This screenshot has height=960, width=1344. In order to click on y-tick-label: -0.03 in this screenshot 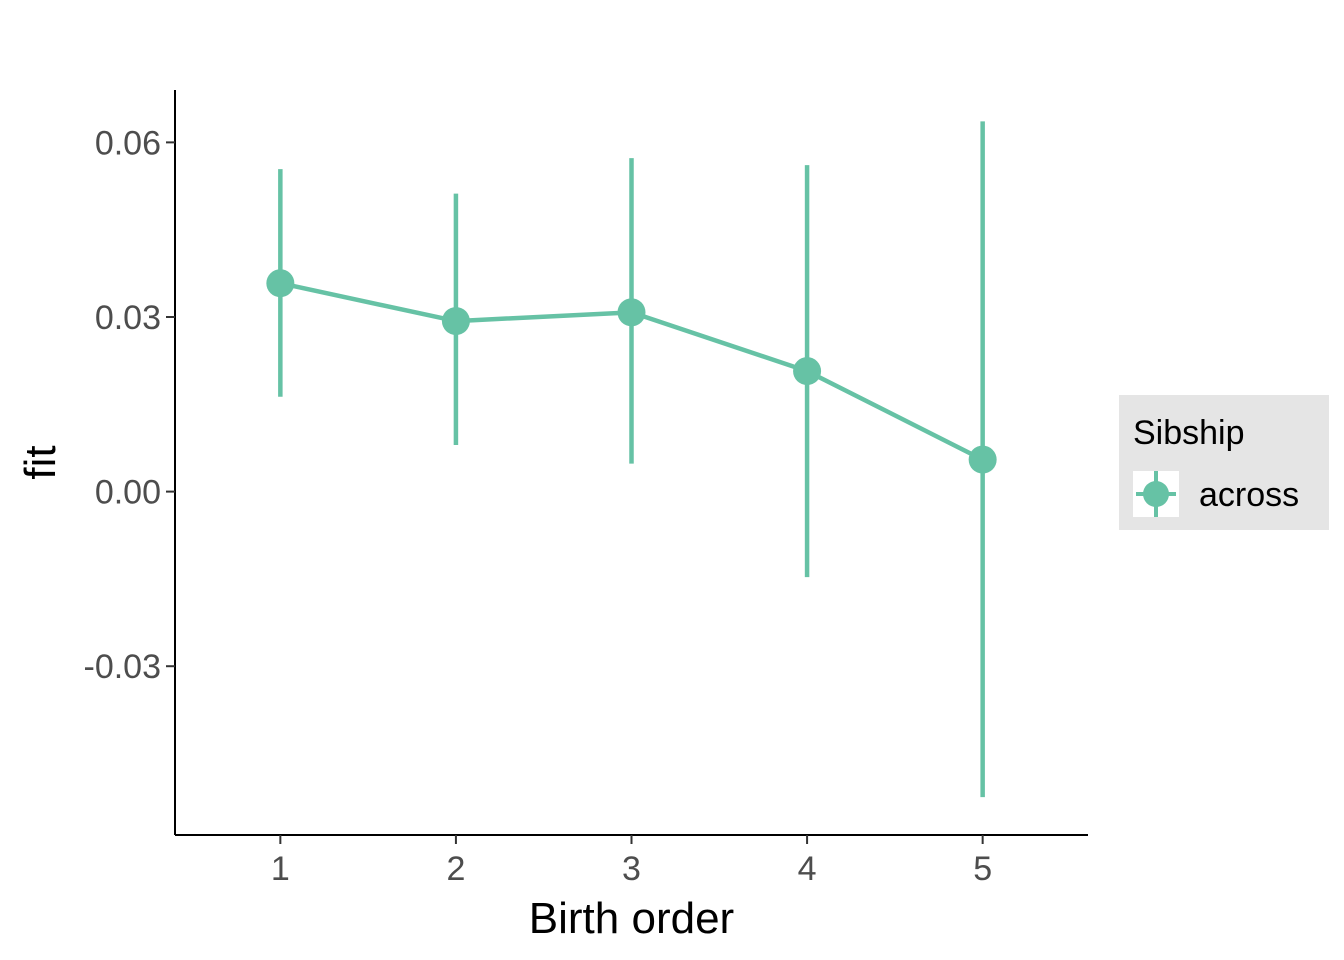, I will do `click(123, 667)`.